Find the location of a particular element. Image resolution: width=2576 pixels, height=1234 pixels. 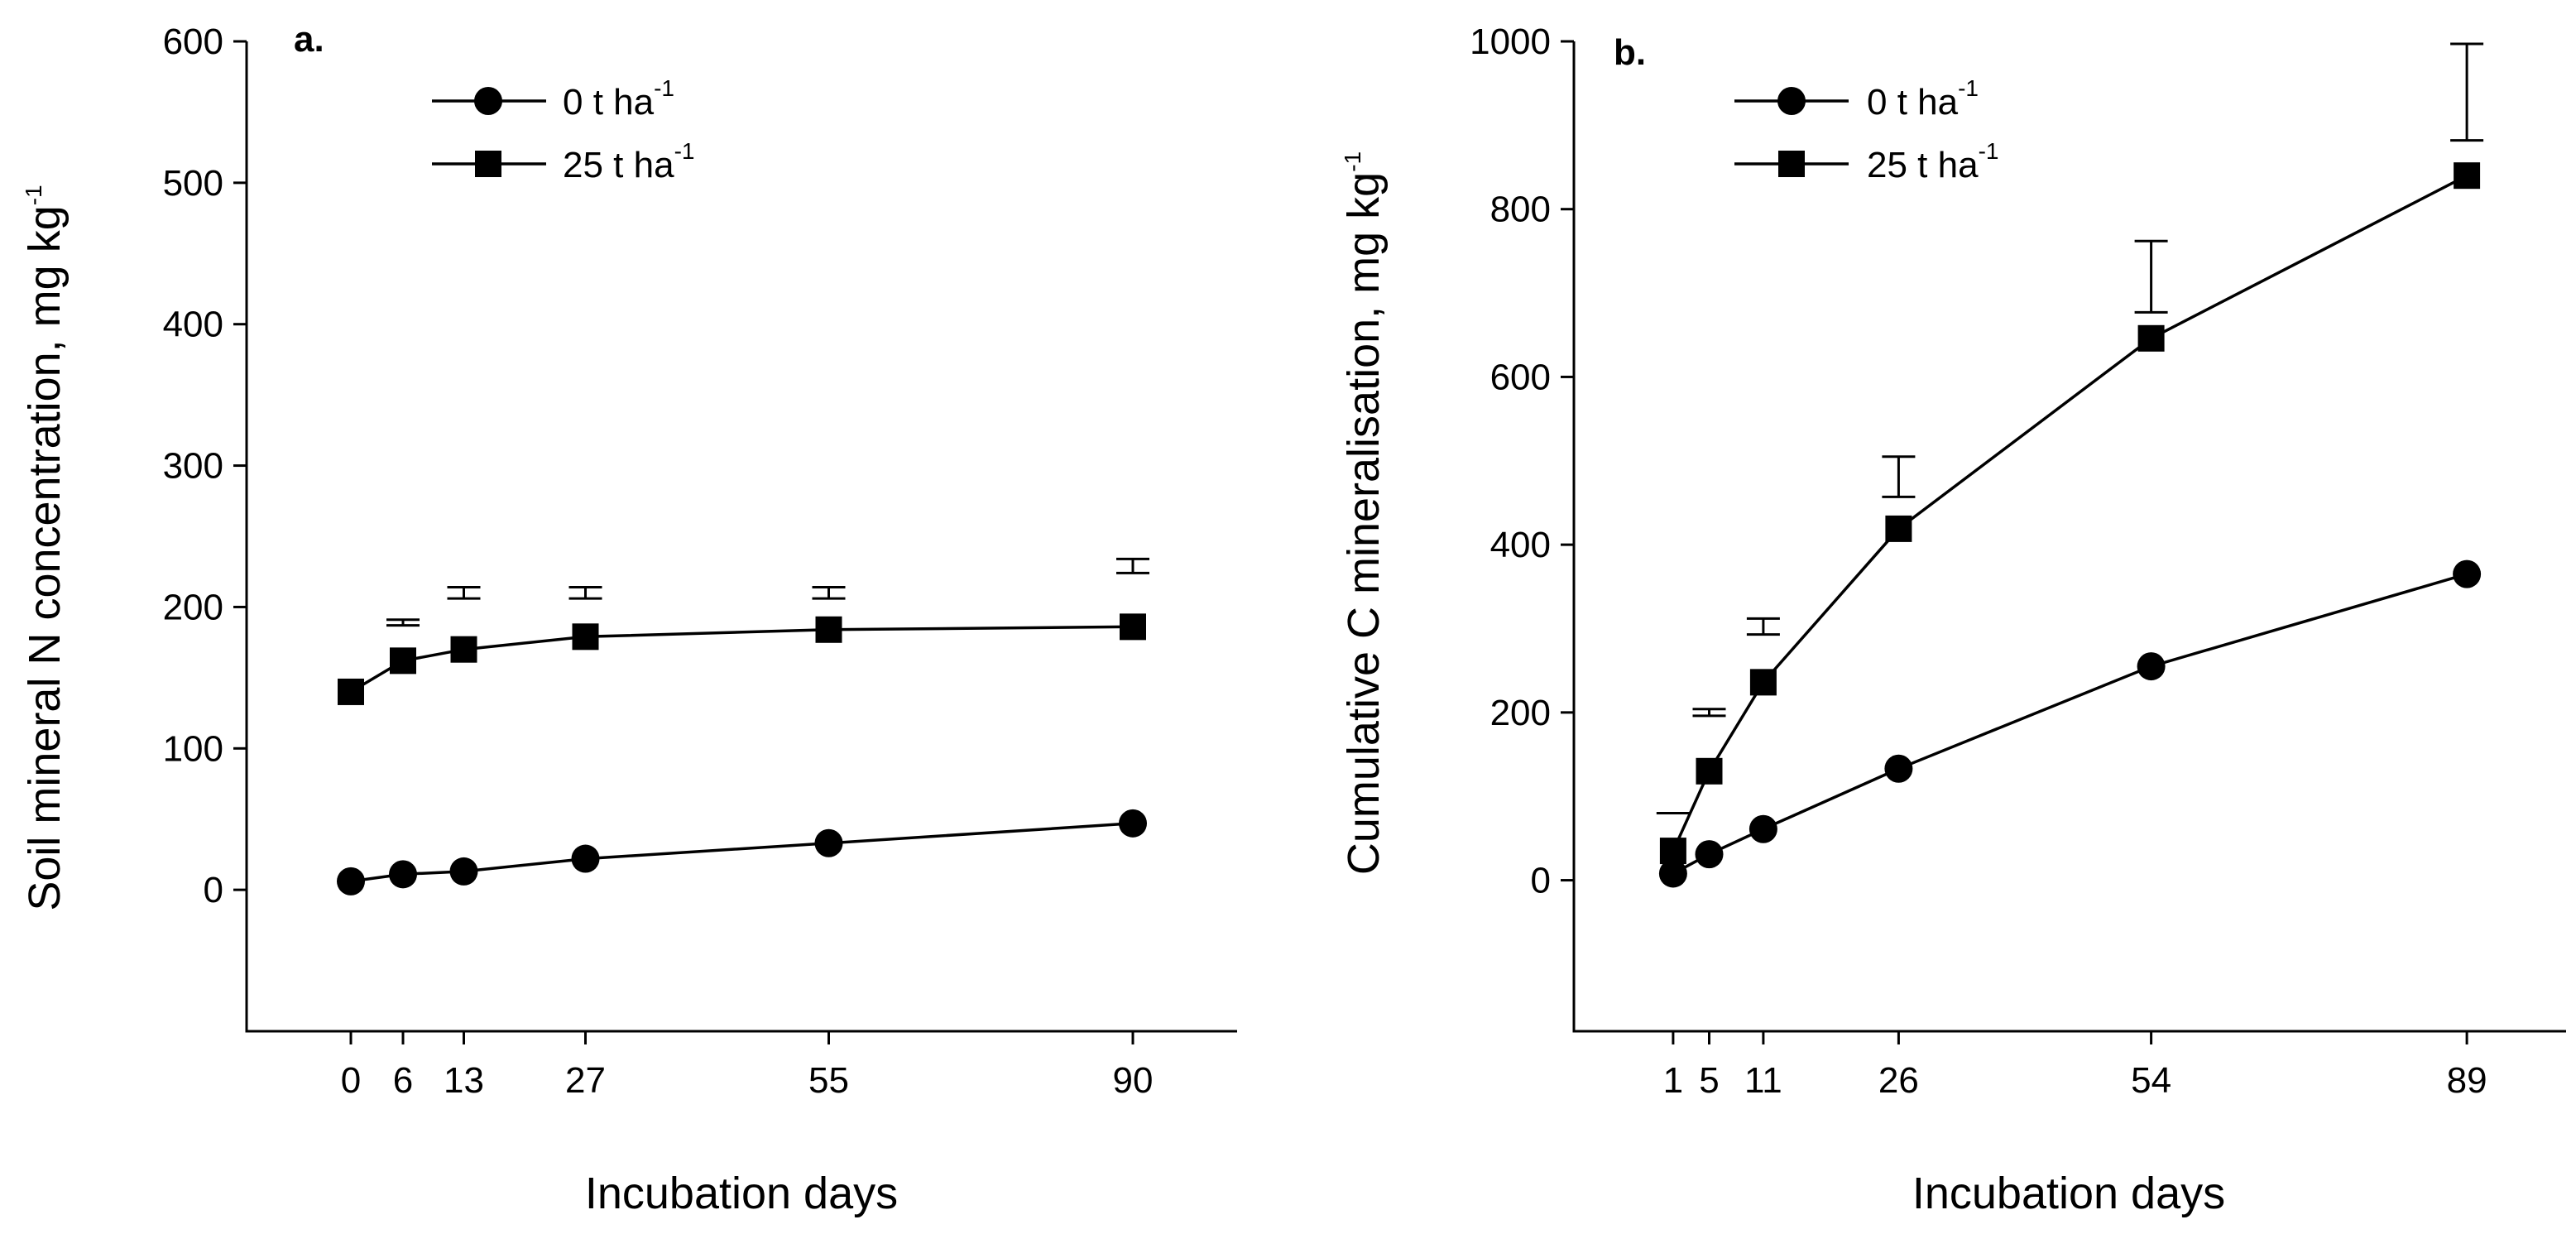

panel-b-y-axis-label-main: Cumulative C mineralisation, mg kg is located at coordinates (1364, 523).